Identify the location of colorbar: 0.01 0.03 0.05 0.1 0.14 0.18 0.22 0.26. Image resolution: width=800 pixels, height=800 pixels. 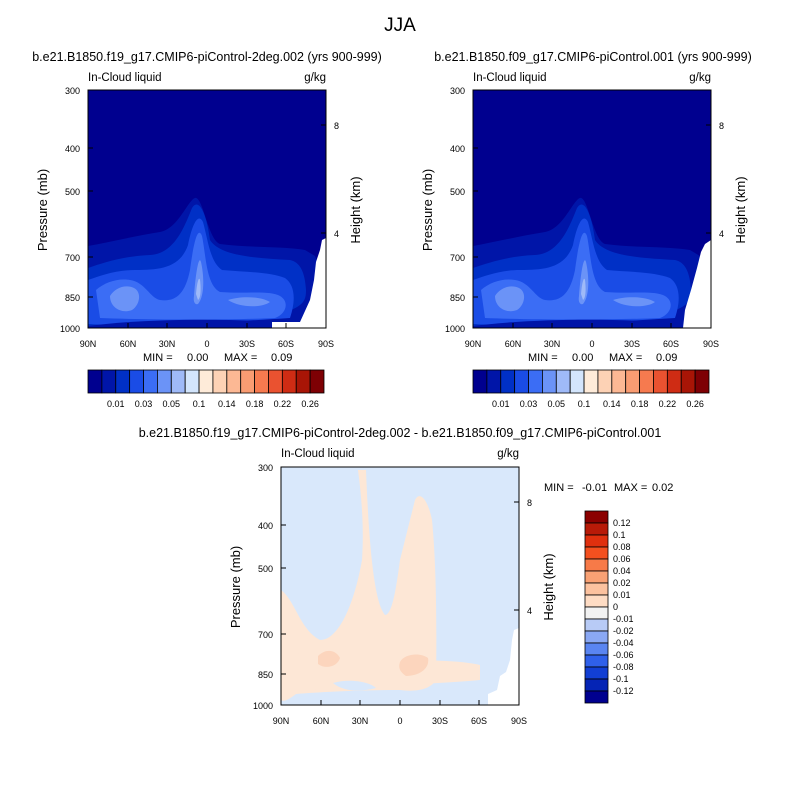
(591, 389).